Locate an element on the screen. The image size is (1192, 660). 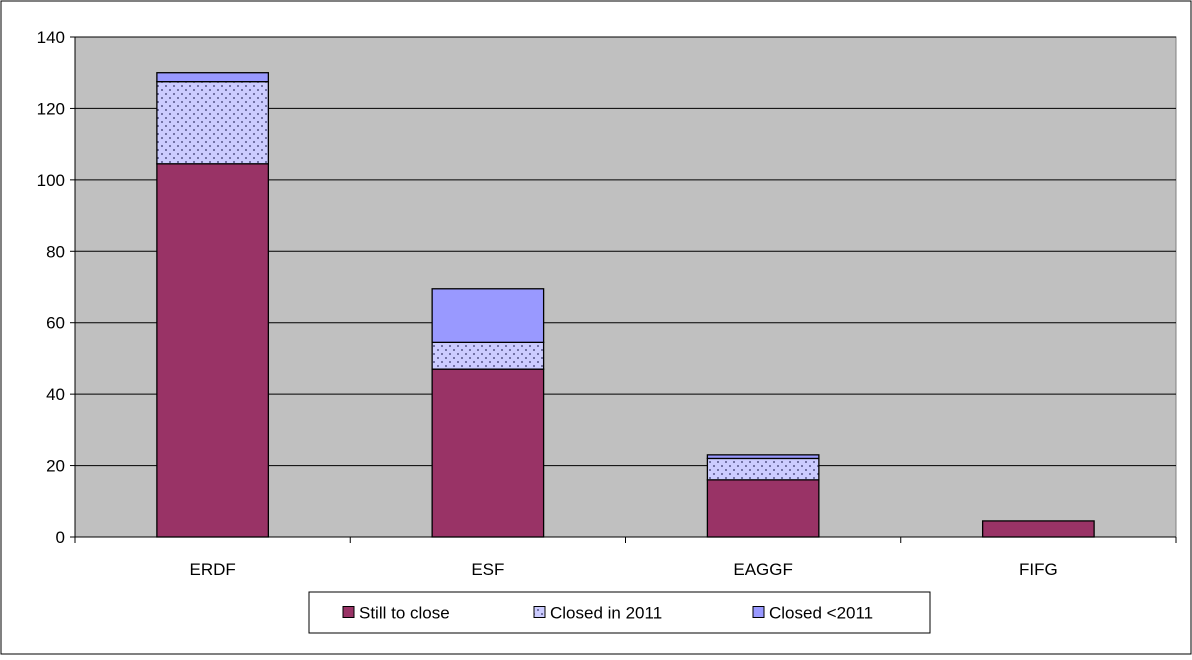
x-tick-label: ERDF is located at coordinates (212, 569).